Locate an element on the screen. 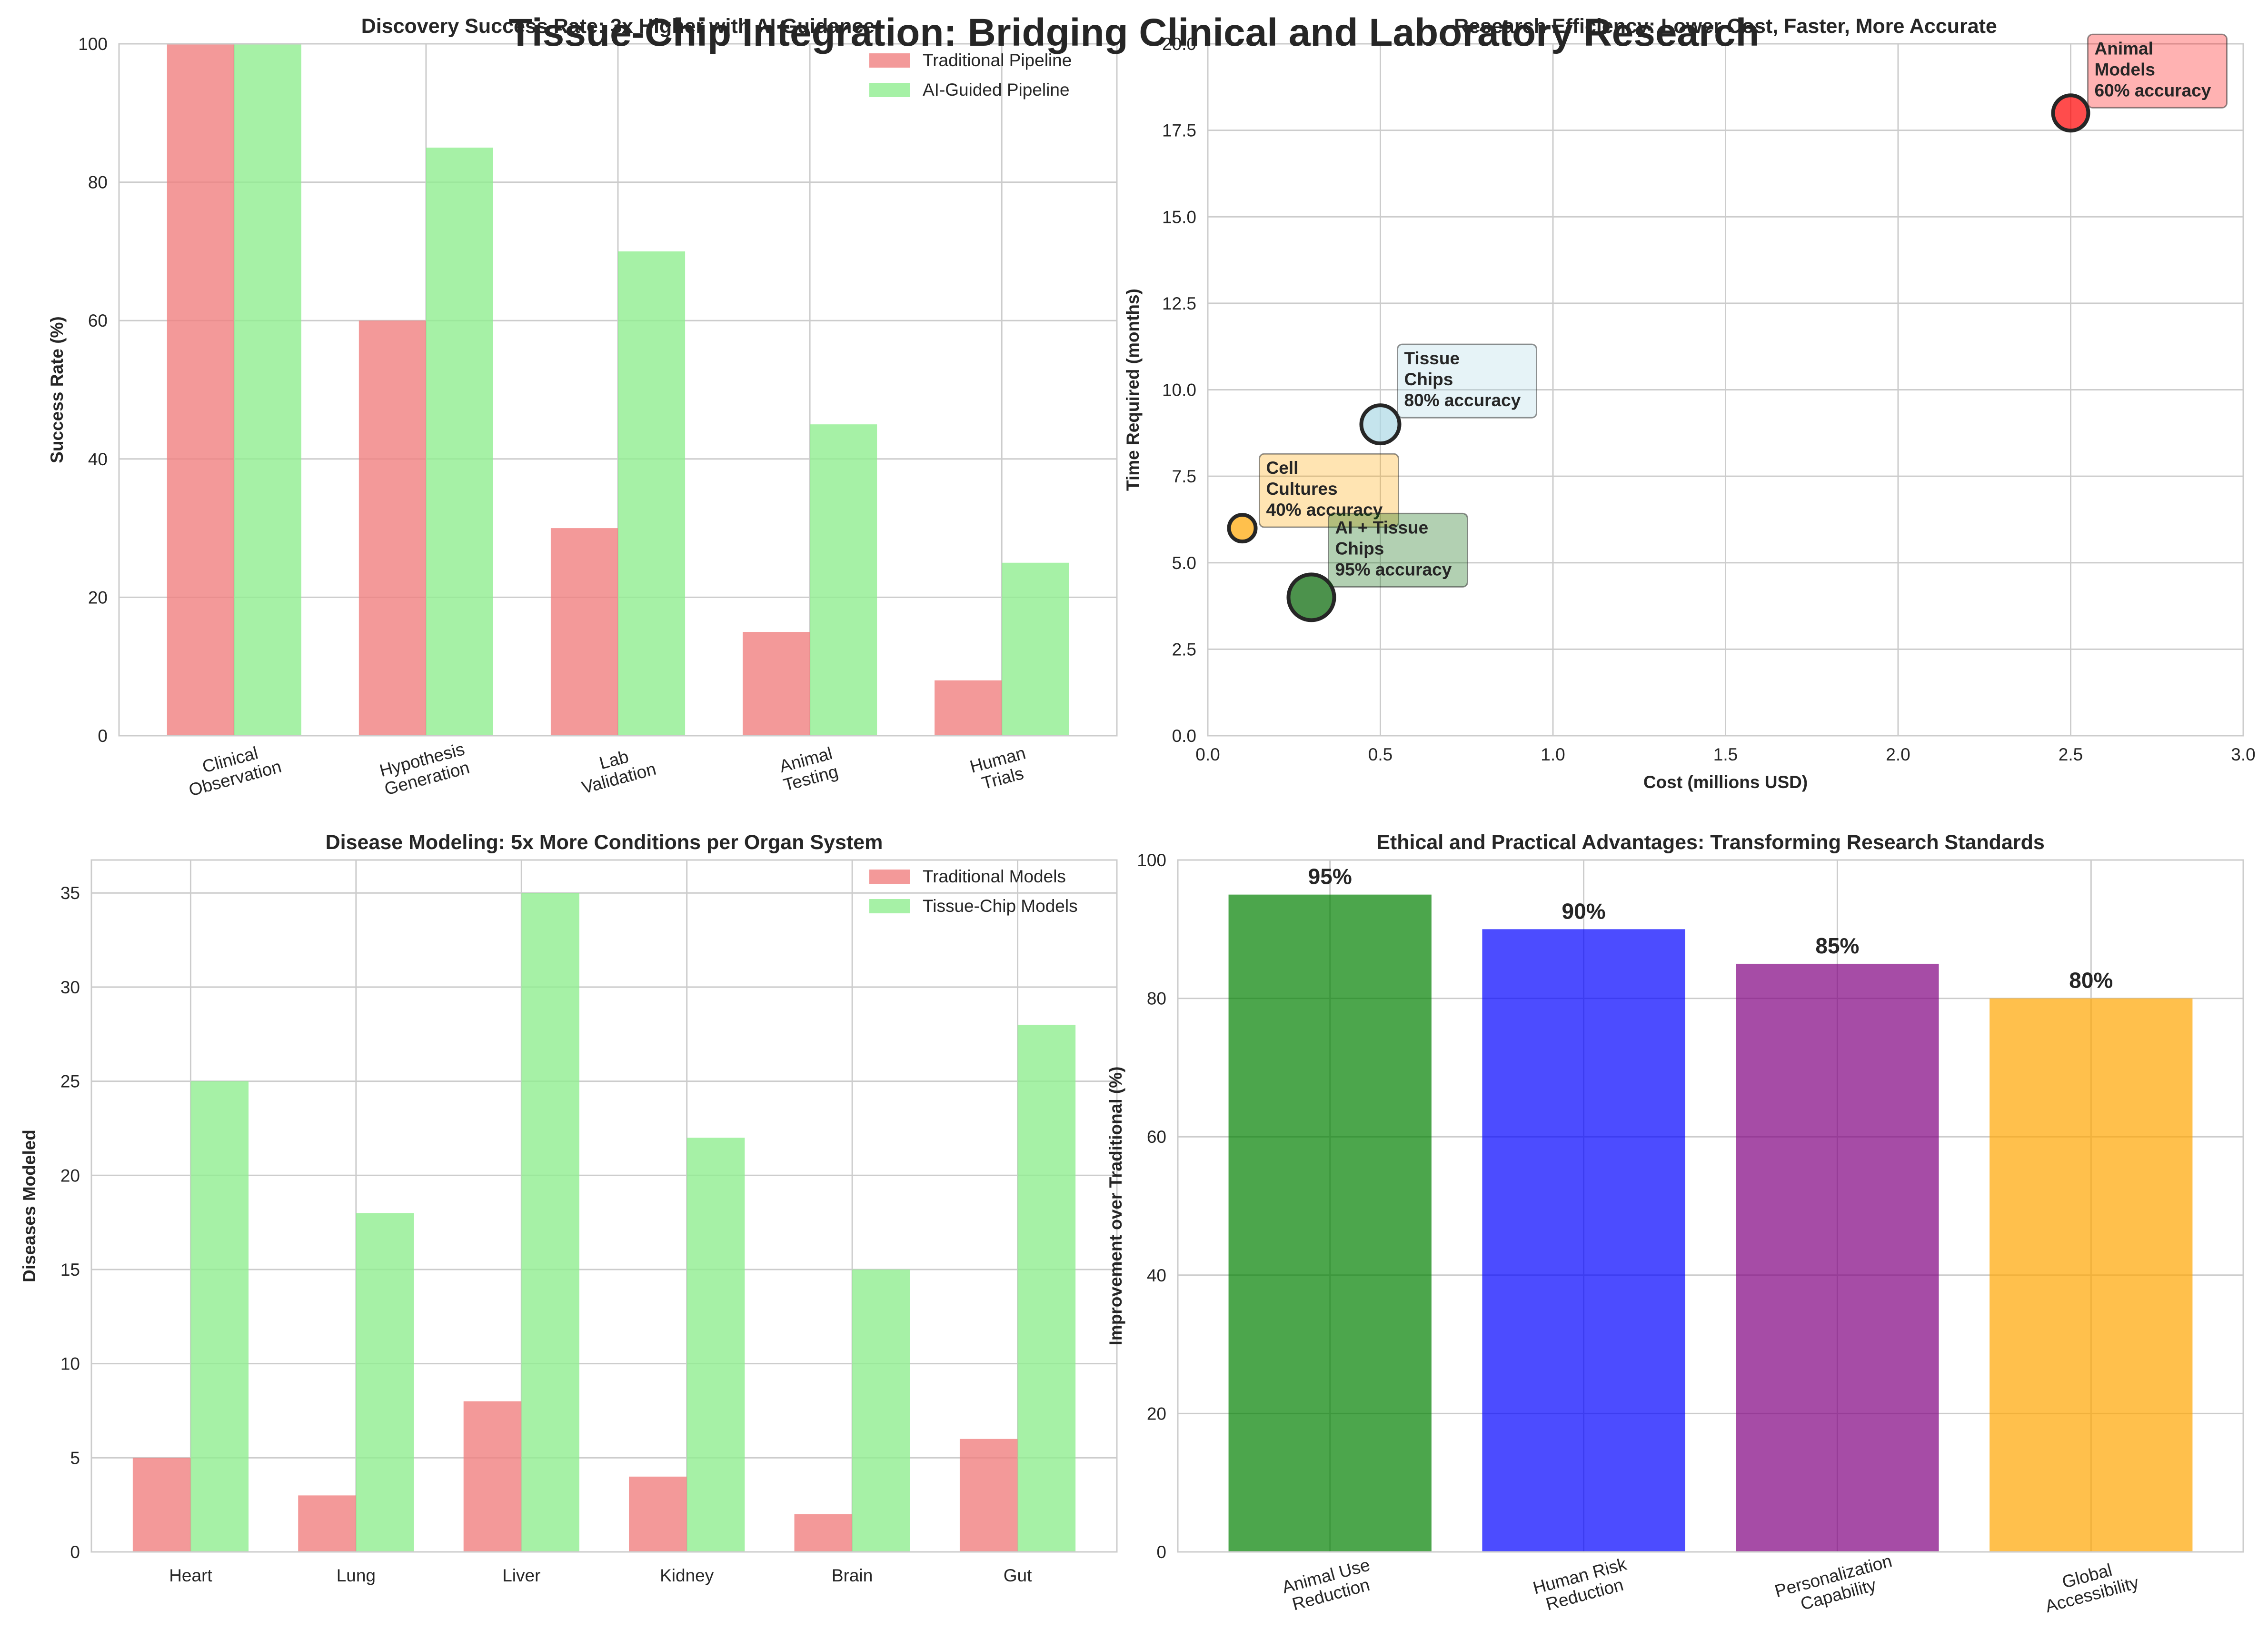 This screenshot has height=1640, width=2268. x-tick-label: 0.0 is located at coordinates (1207, 754).